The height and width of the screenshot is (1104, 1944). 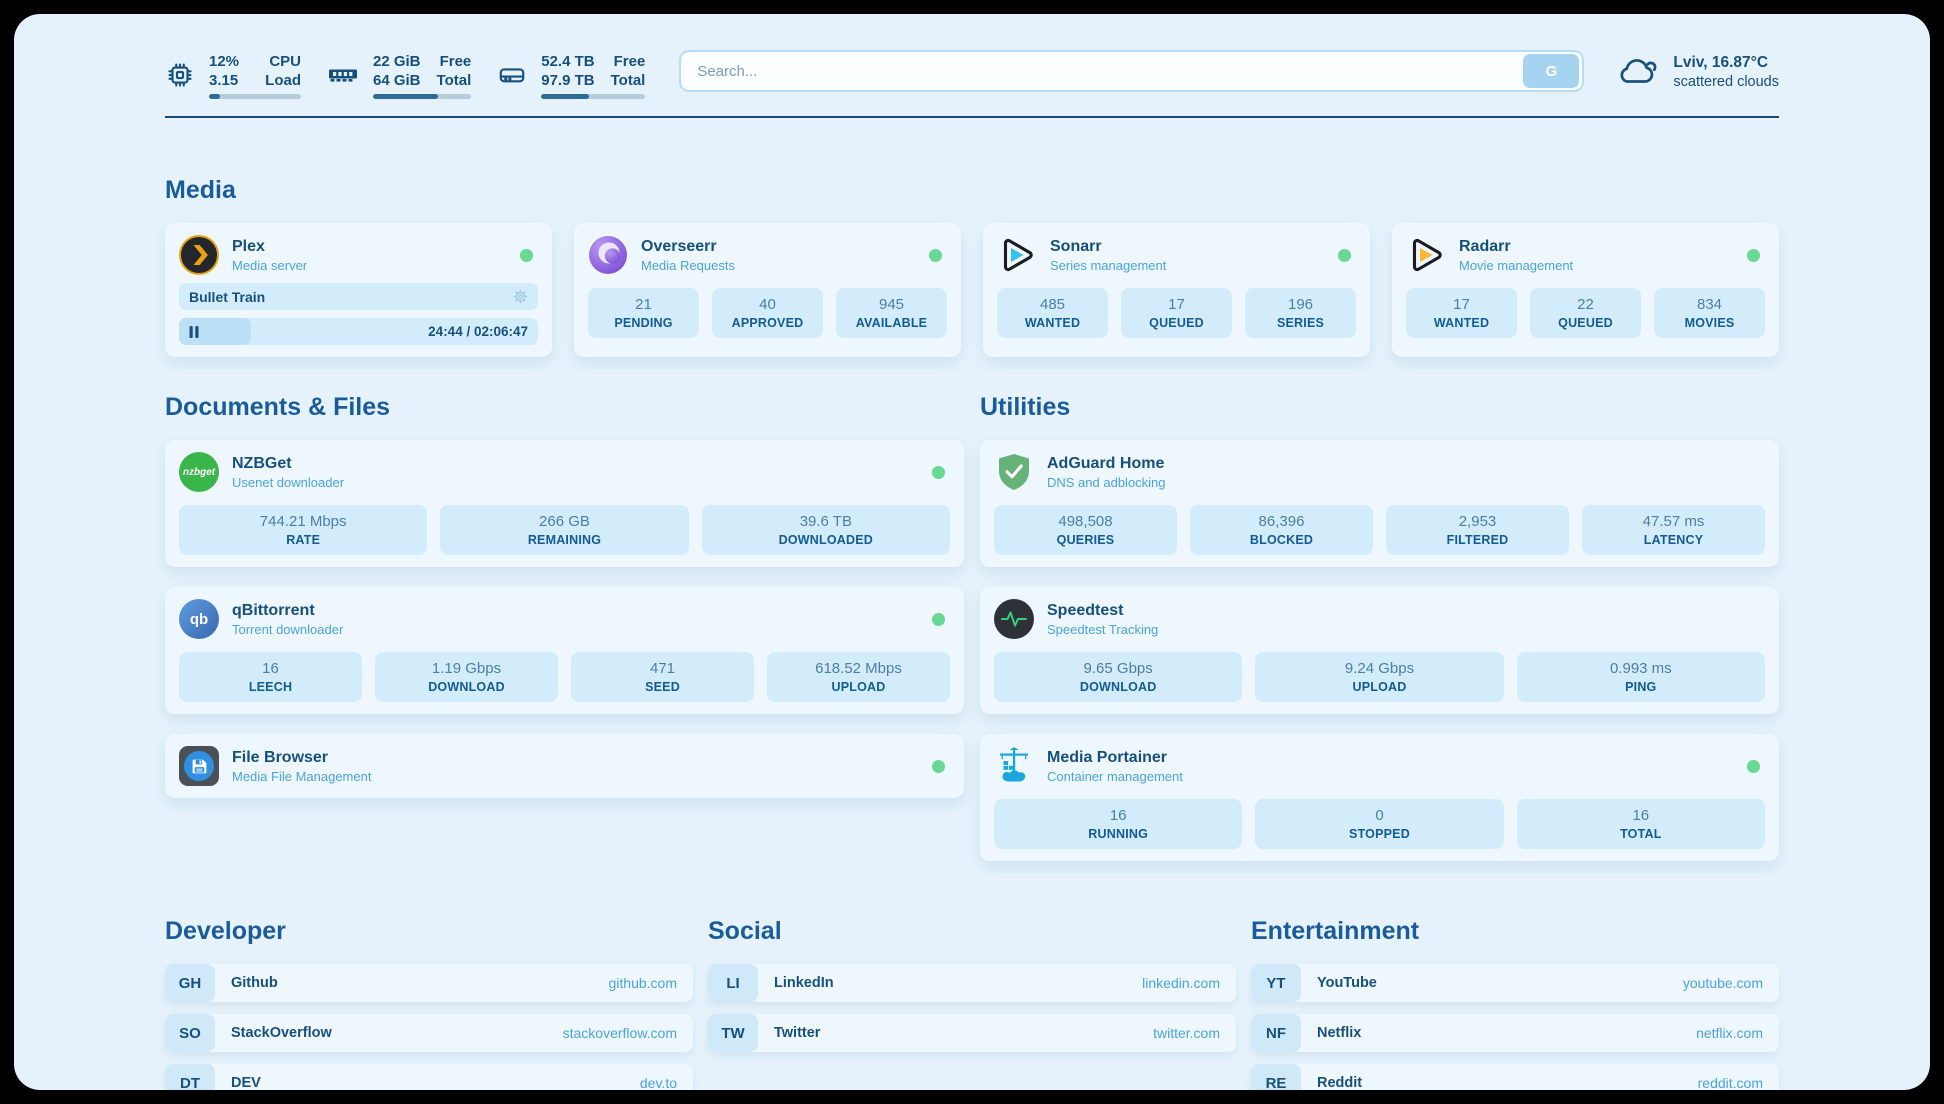 What do you see at coordinates (429, 1033) in the screenshot?
I see `link-row-stackoverflow: SO StackOverflow stackoverflow.com` at bounding box center [429, 1033].